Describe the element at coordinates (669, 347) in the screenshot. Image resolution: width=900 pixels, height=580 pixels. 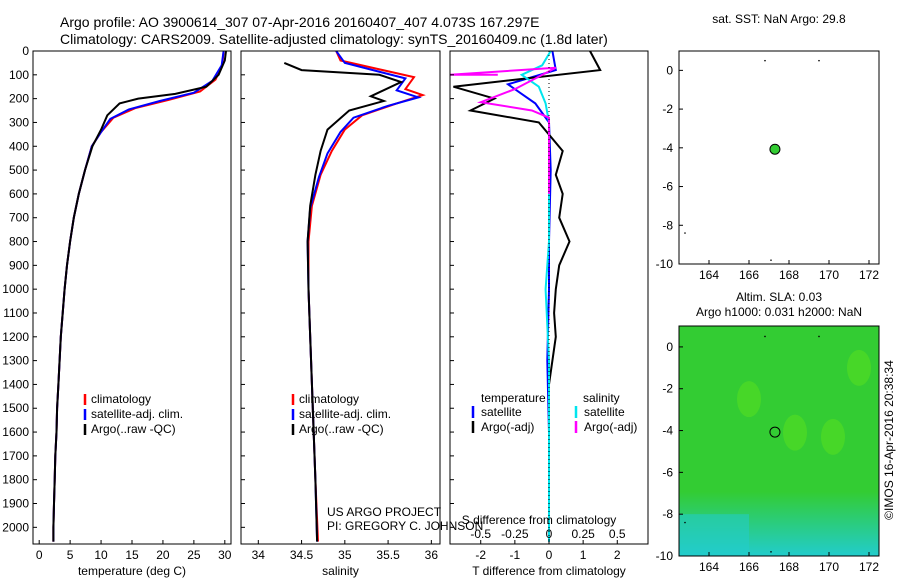
I see `sla-map-ytick-label: 0` at that location.